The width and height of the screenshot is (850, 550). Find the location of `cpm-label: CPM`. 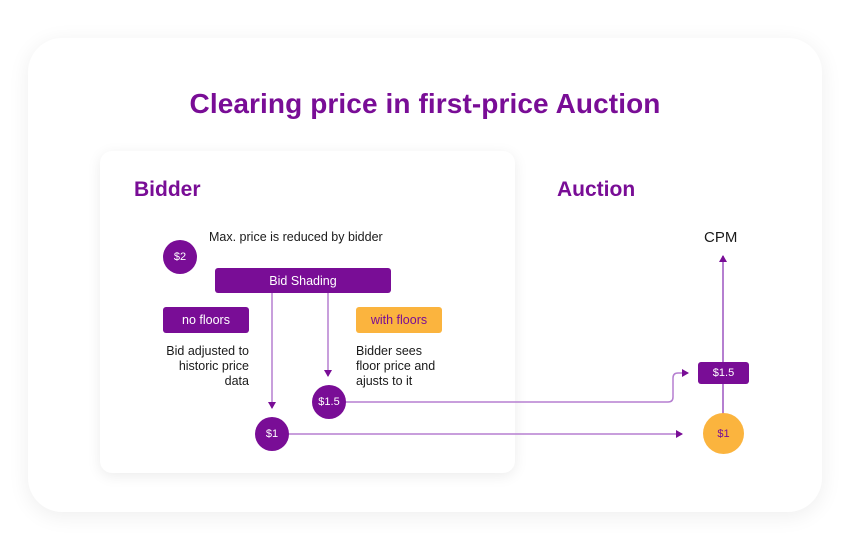

cpm-label: CPM is located at coordinates (721, 237).